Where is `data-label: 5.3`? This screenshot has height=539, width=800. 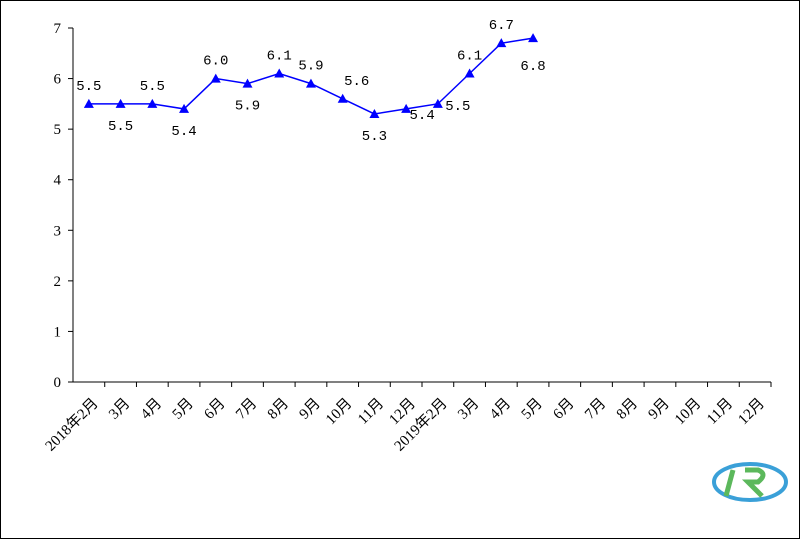
data-label: 5.3 is located at coordinates (374, 137).